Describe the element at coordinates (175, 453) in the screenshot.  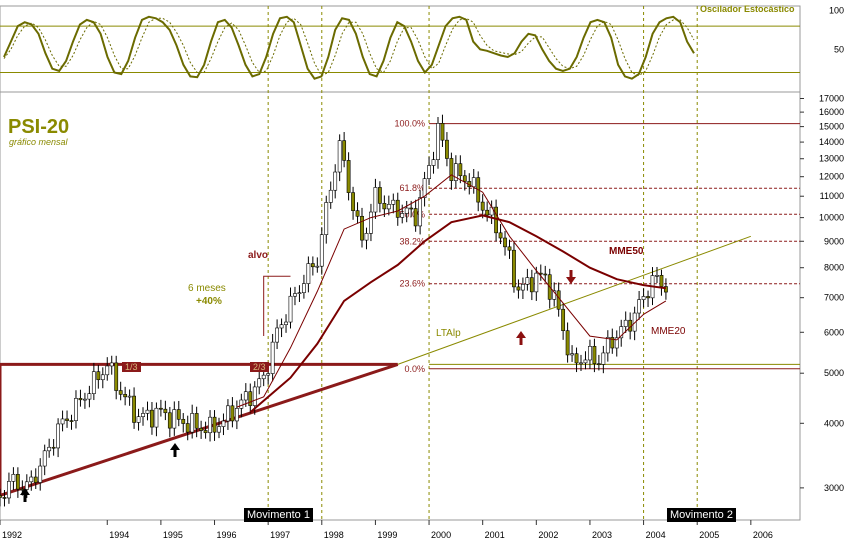
I see `arrow-up-1995-shaft` at that location.